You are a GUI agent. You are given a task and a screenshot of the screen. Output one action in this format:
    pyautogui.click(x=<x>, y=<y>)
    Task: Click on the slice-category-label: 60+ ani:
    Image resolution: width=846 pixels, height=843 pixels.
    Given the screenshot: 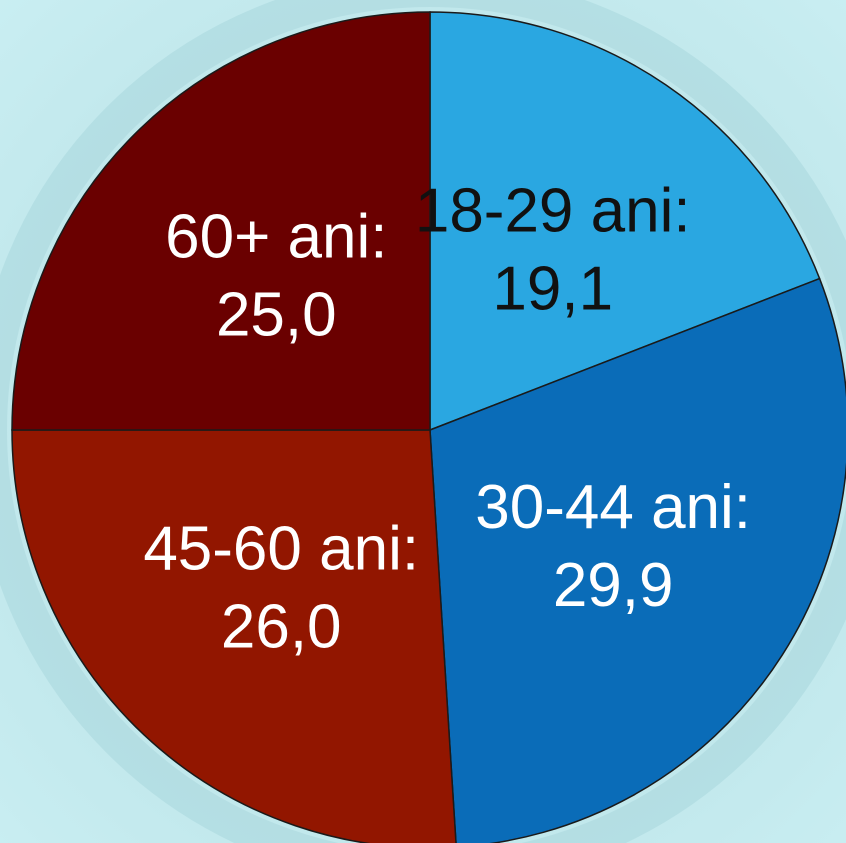 What is the action you would take?
    pyautogui.click(x=276, y=236)
    